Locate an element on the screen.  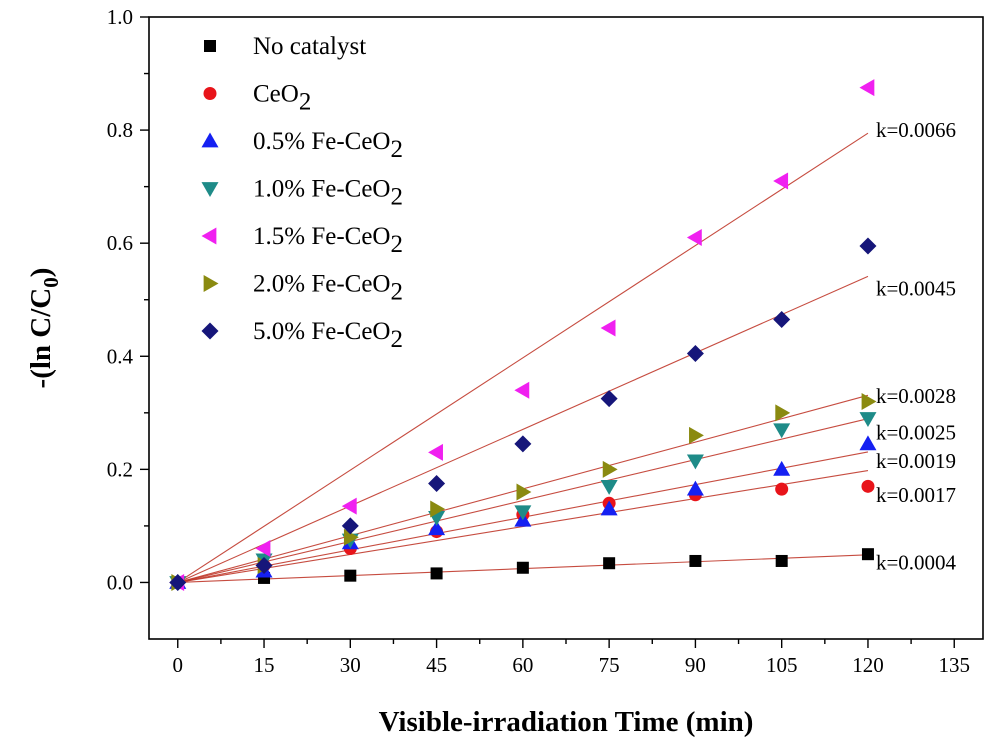
x-tick-label: 30 is located at coordinates (350, 665).